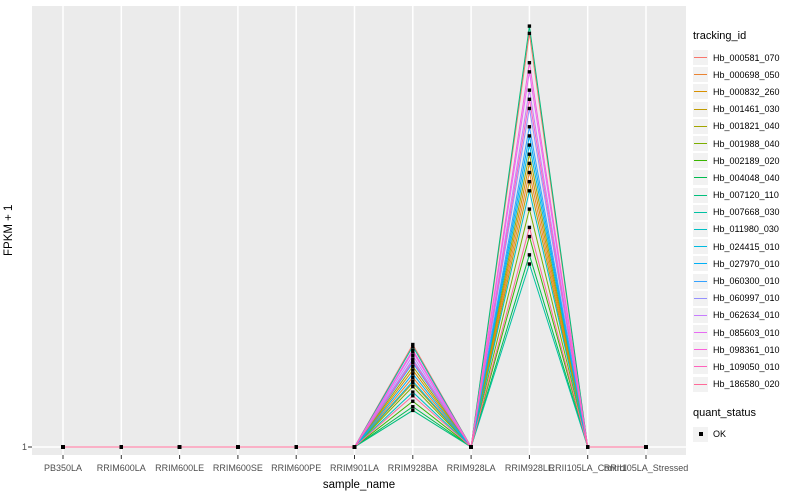  I want to click on legend-item: Hb_186580_020, so click(746, 384).